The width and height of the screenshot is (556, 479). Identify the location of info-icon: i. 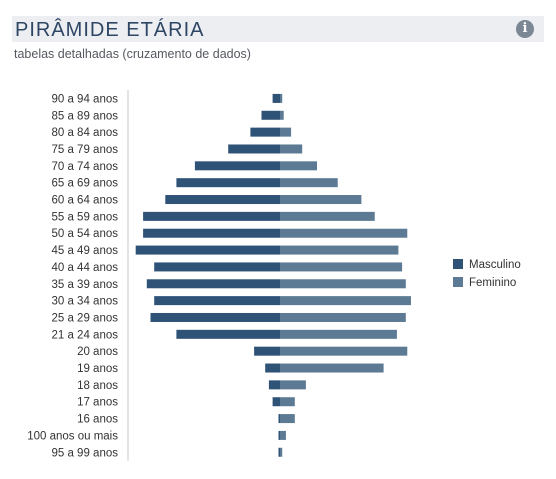
(525, 29).